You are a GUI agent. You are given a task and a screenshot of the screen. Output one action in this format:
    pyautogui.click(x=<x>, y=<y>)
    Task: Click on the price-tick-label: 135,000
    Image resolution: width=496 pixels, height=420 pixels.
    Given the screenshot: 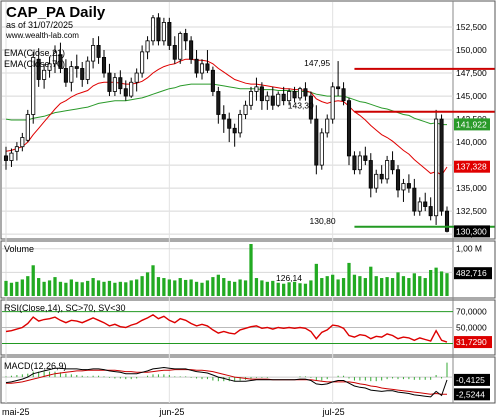 What is the action you would take?
    pyautogui.click(x=471, y=188)
    